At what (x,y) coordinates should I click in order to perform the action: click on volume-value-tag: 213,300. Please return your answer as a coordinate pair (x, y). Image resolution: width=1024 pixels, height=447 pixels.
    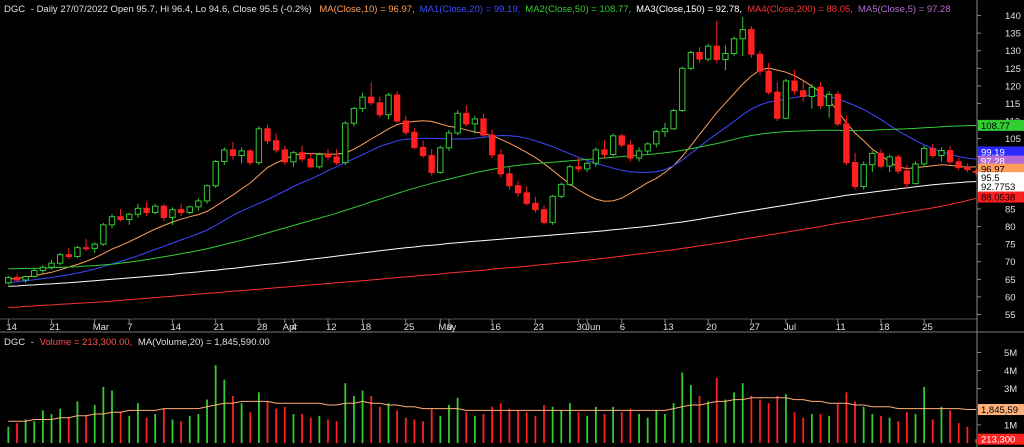
    Looking at the image, I should click on (998, 440).